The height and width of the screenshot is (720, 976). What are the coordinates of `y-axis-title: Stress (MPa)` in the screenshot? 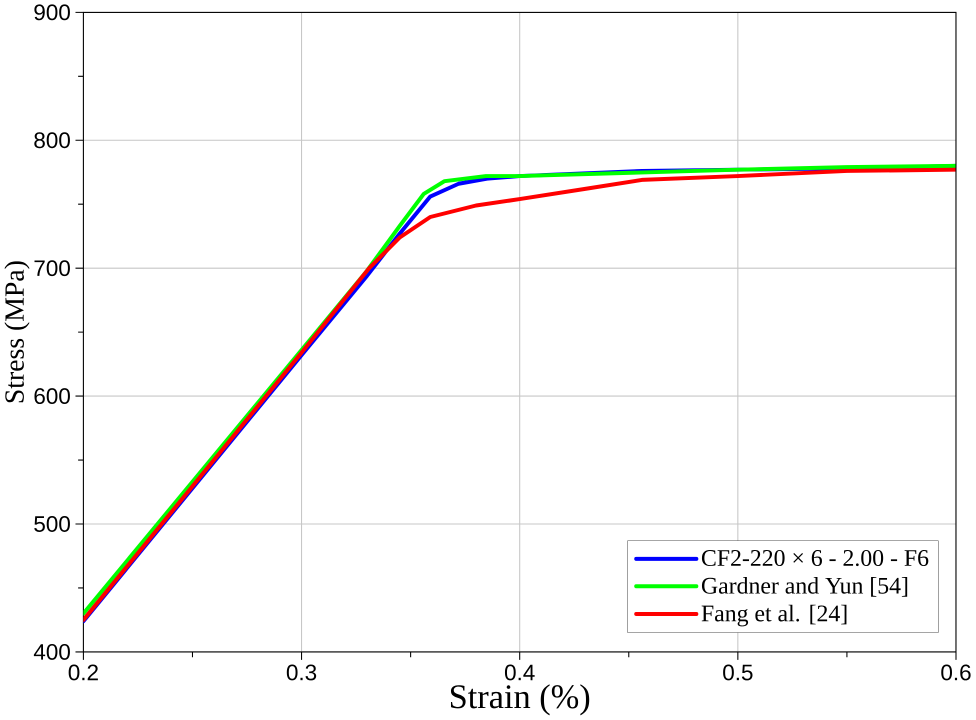 It's located at (17, 331).